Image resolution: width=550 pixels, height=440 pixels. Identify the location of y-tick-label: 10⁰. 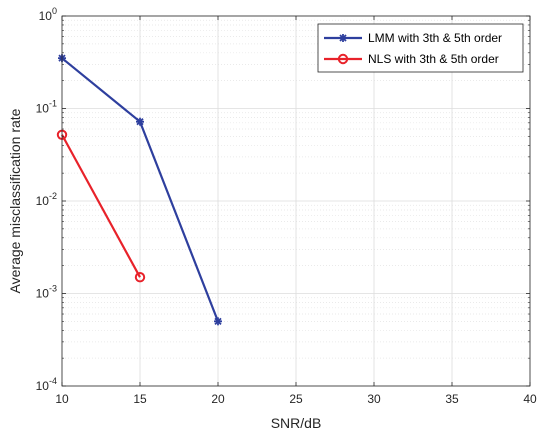
(48, 14).